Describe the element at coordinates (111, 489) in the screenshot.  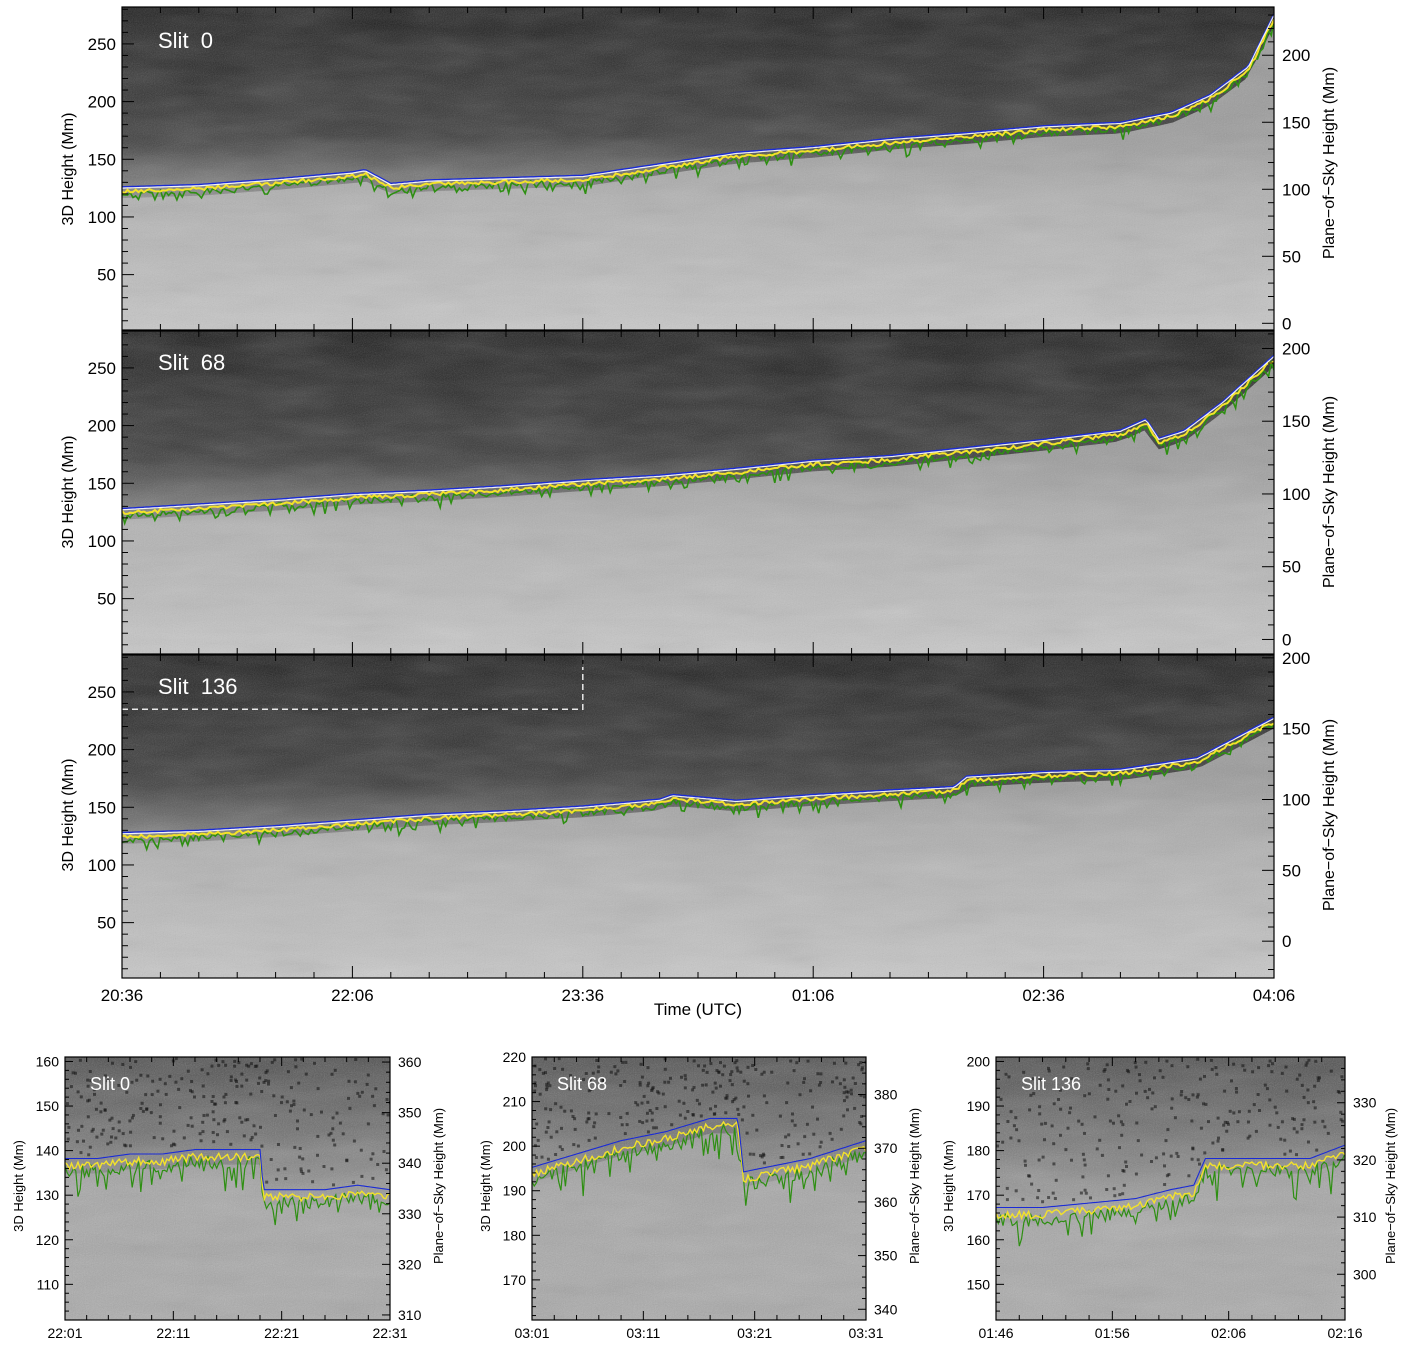
I see `y-ticks-left: 50 100 150 200 250` at that location.